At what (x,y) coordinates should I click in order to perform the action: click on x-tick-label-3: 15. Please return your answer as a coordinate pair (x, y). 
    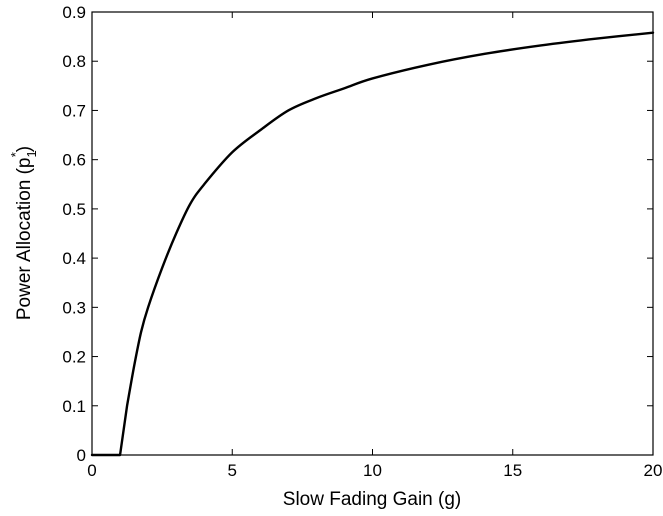
    Looking at the image, I should click on (512, 470).